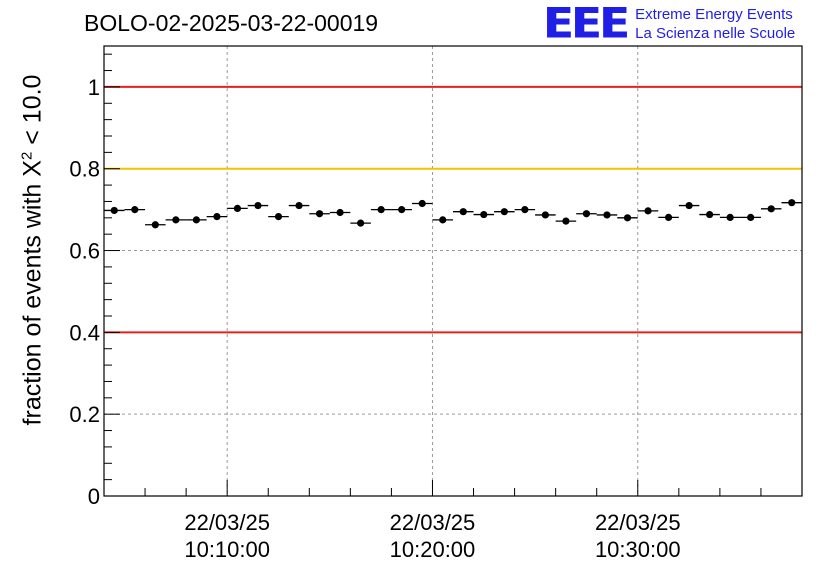 Image resolution: width=836 pixels, height=572 pixels. Describe the element at coordinates (715, 33) in the screenshot. I see `logo-line-2: La Scienza nelle Scuole` at that location.